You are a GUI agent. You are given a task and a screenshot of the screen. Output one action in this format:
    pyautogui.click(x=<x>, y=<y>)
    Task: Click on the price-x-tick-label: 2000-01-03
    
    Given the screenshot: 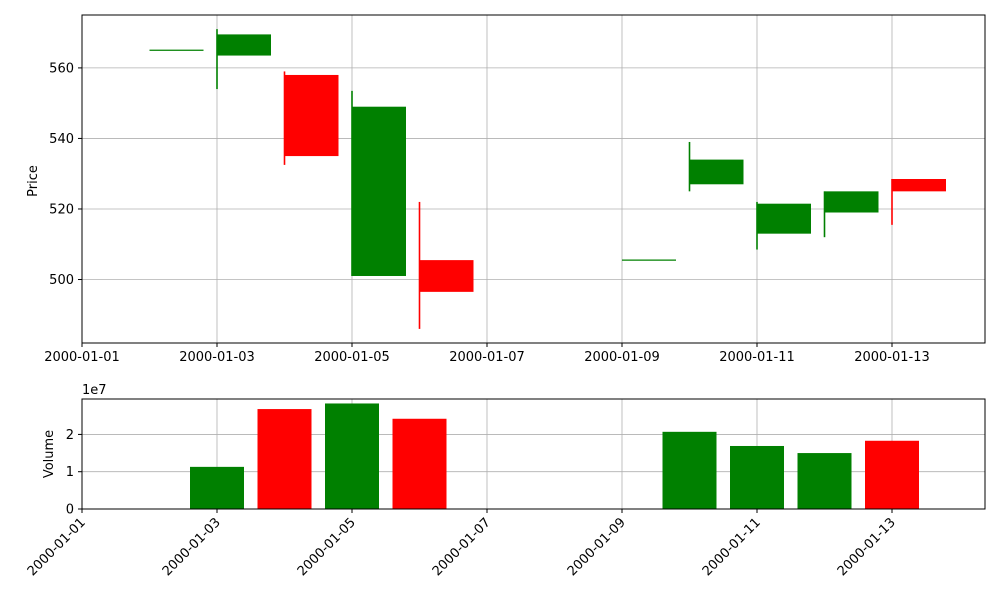 What is the action you would take?
    pyautogui.click(x=217, y=357)
    